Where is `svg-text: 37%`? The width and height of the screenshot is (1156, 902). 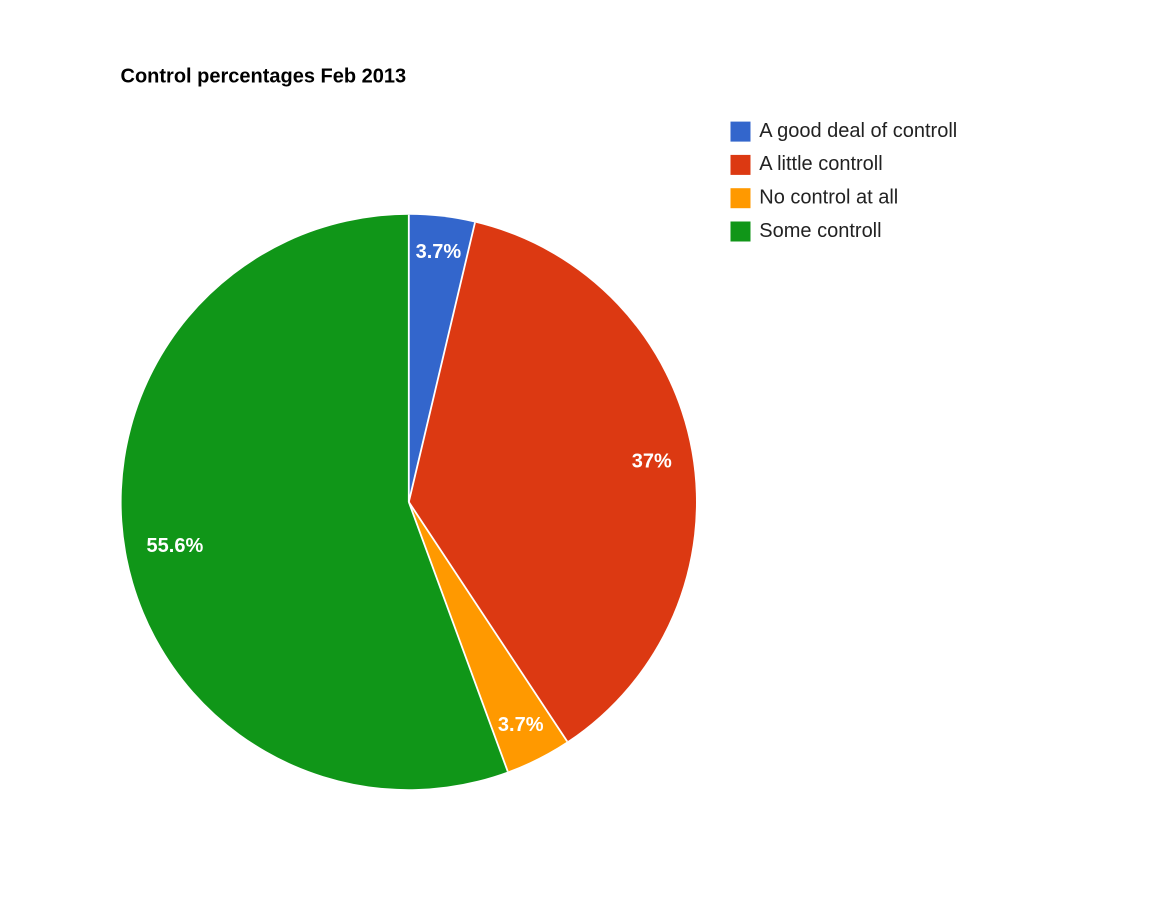
svg-text: 37% is located at coordinates (652, 462).